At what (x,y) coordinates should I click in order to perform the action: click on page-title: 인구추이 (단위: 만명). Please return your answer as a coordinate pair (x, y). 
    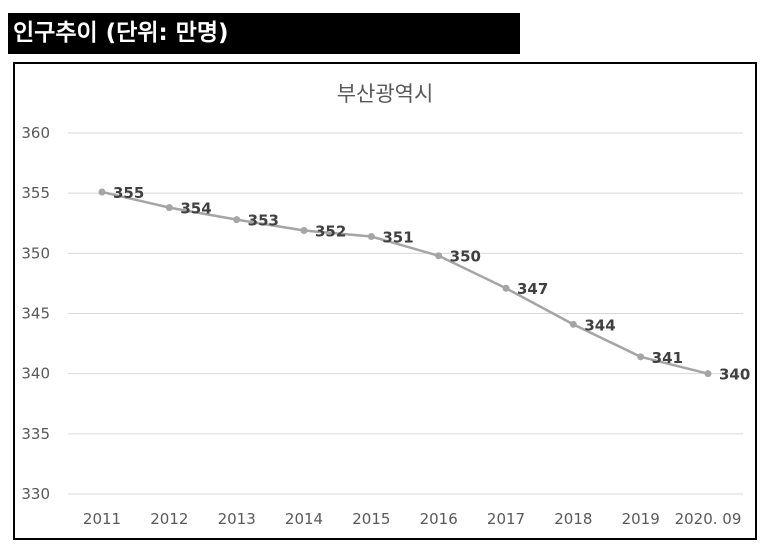
    Looking at the image, I should click on (264, 33).